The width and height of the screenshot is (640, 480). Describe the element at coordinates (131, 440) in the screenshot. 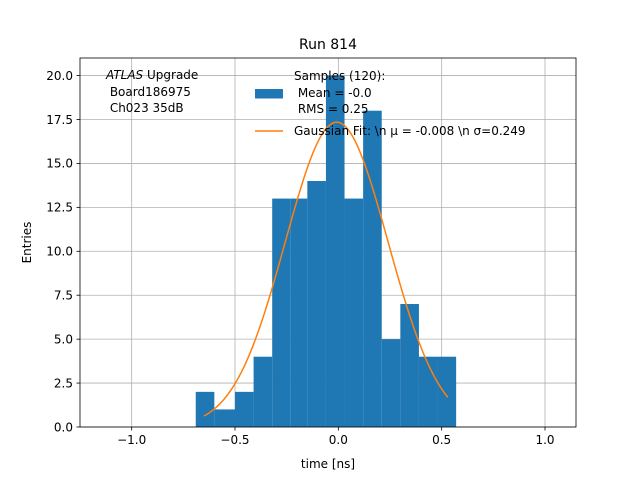

I see `x-tick-label: −1.0` at that location.